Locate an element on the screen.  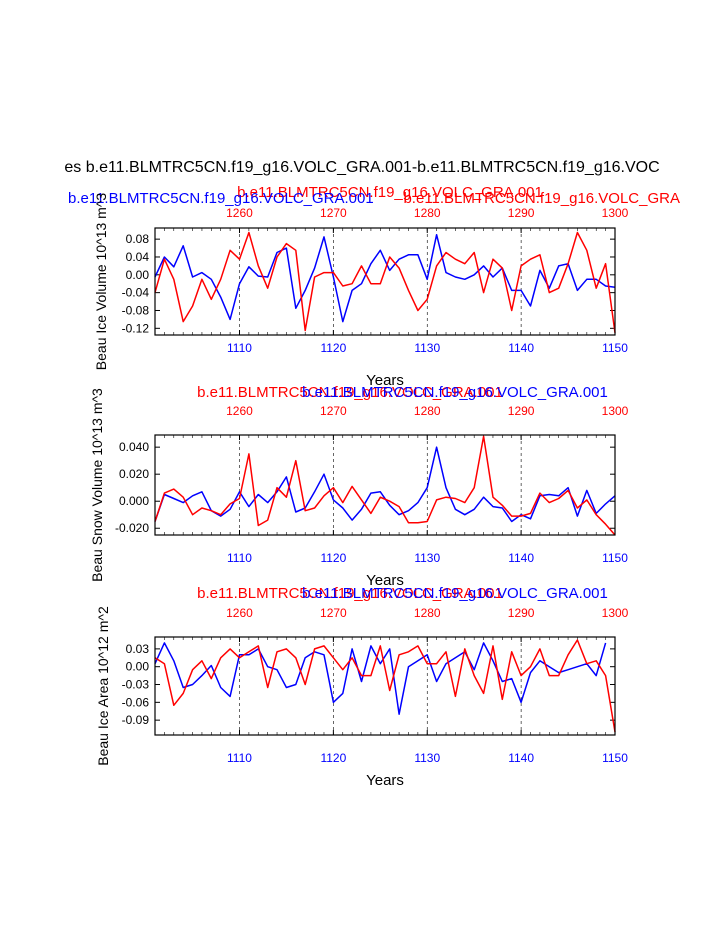
y-tick-label: -0.06 is located at coordinates (136, 702).